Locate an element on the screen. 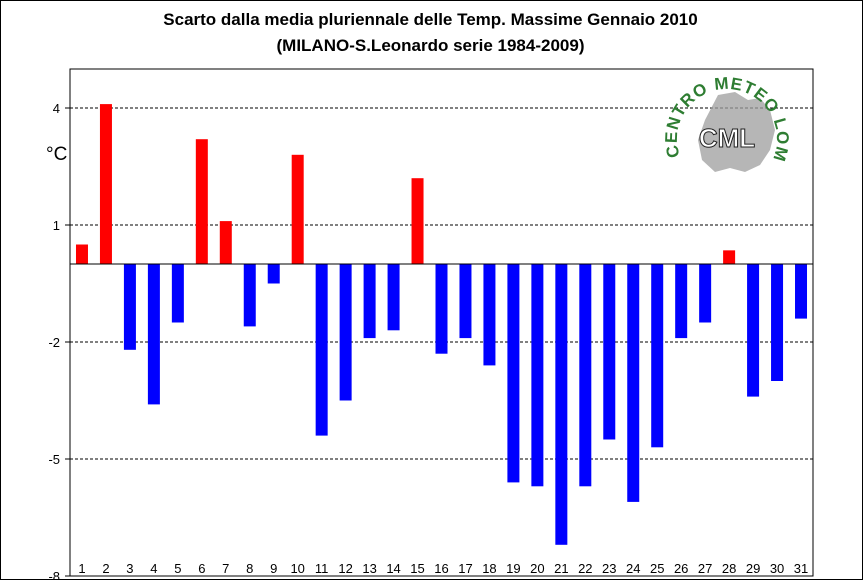 The height and width of the screenshot is (580, 863). x-tick-label: 12 is located at coordinates (345, 568).